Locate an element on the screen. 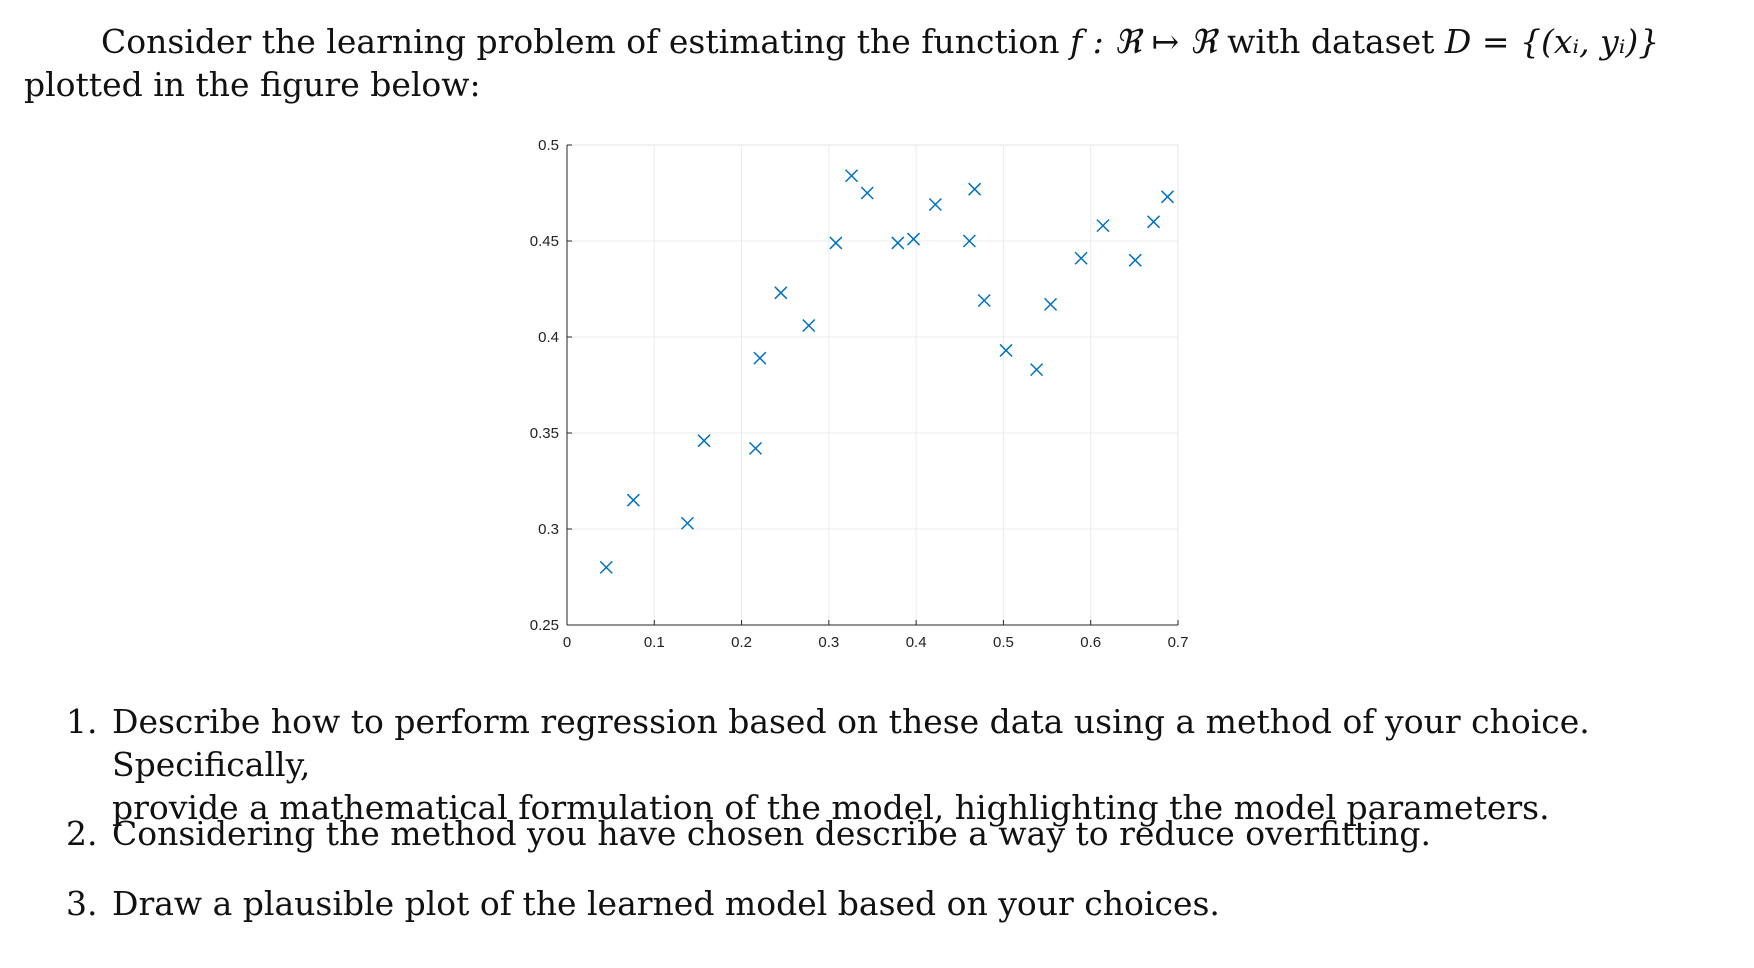 Image resolution: width=1754 pixels, height=968 pixels. y-tick-label: 0.3 is located at coordinates (548, 529).